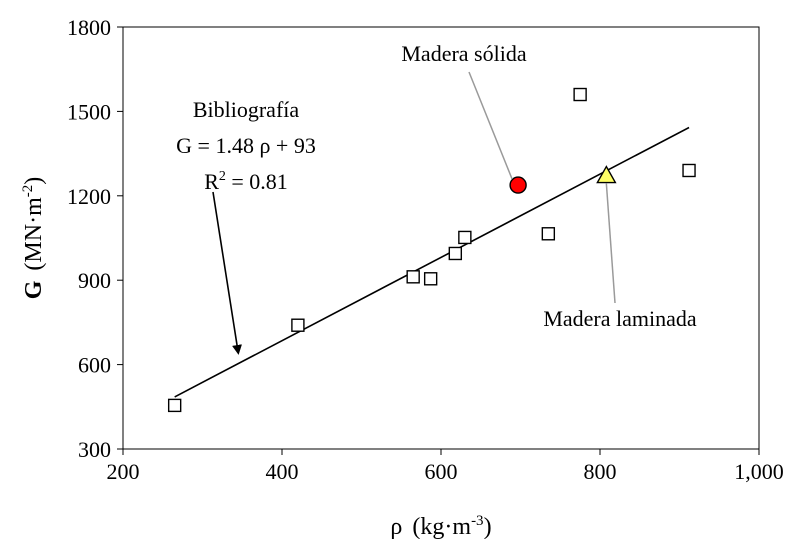  Describe the element at coordinates (246, 109) in the screenshot. I see `fit-label-title: Bibliografía` at that location.